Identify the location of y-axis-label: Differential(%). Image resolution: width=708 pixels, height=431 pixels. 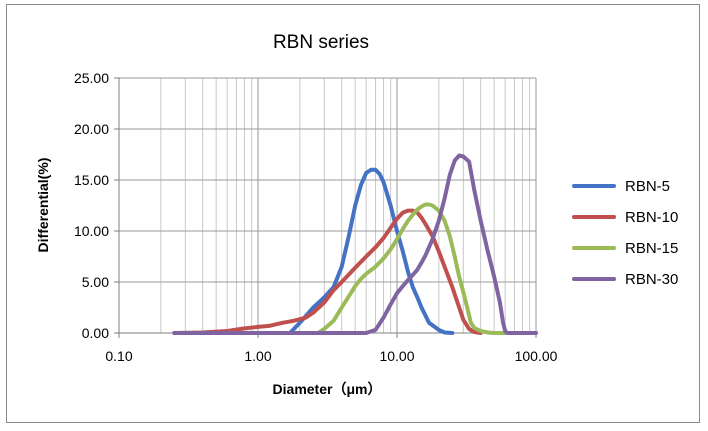
(43, 205).